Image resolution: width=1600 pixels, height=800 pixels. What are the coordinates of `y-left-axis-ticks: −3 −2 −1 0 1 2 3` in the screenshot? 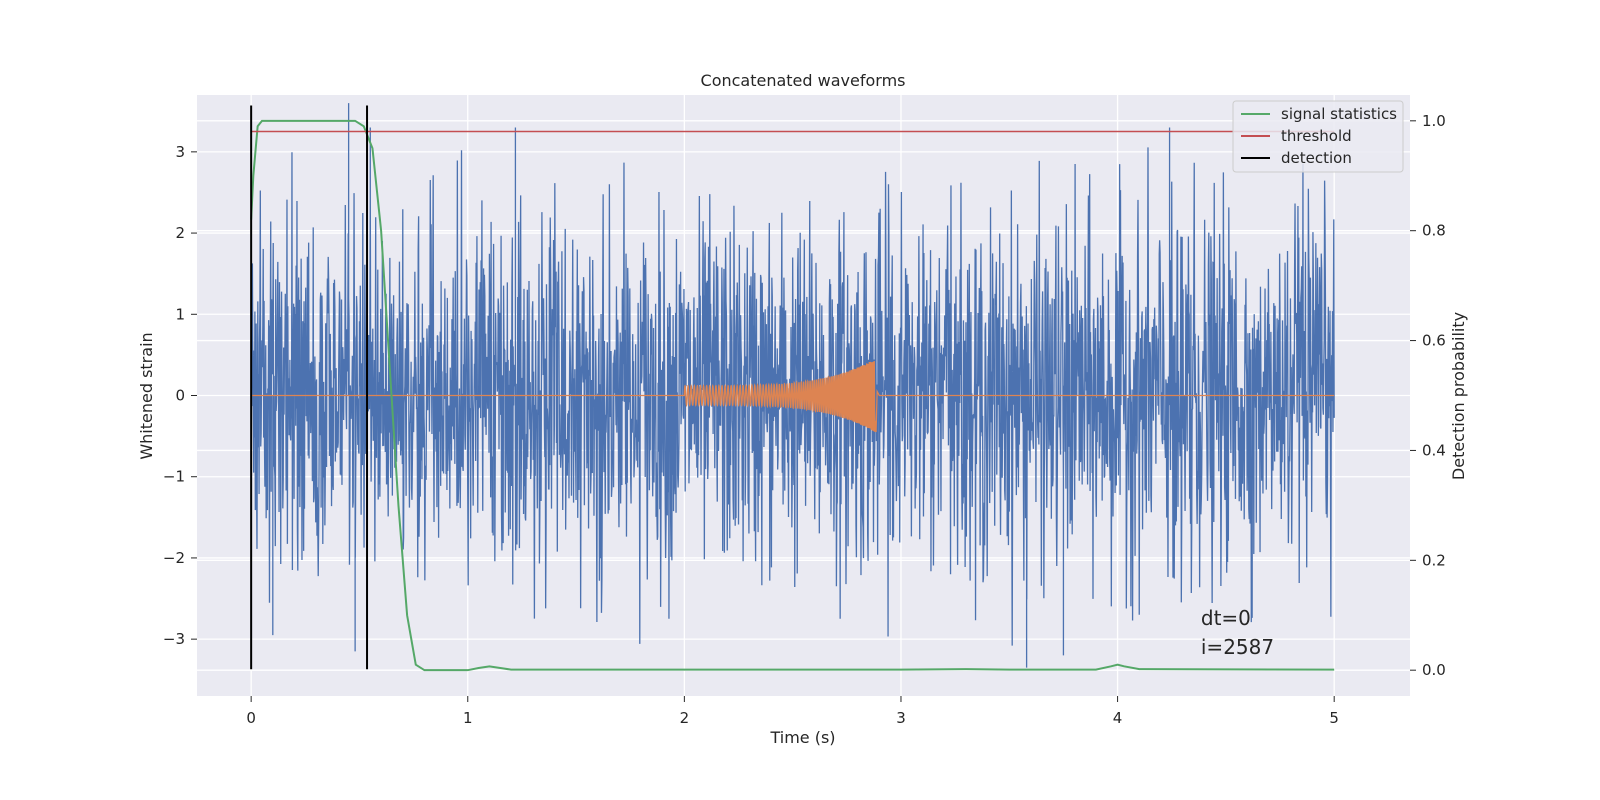 It's located at (180, 395).